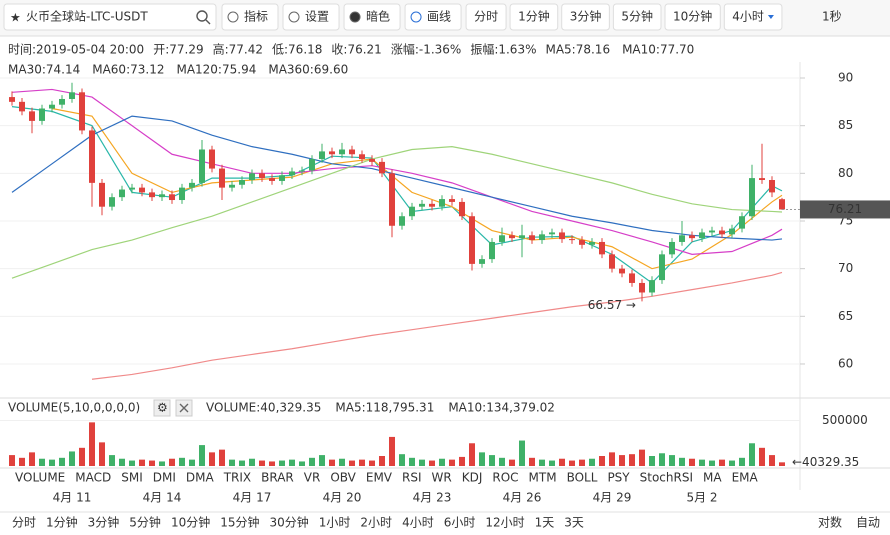 This screenshot has height=535, width=890. Describe the element at coordinates (200, 478) in the screenshot. I see `indicator-tab: DMA` at that location.